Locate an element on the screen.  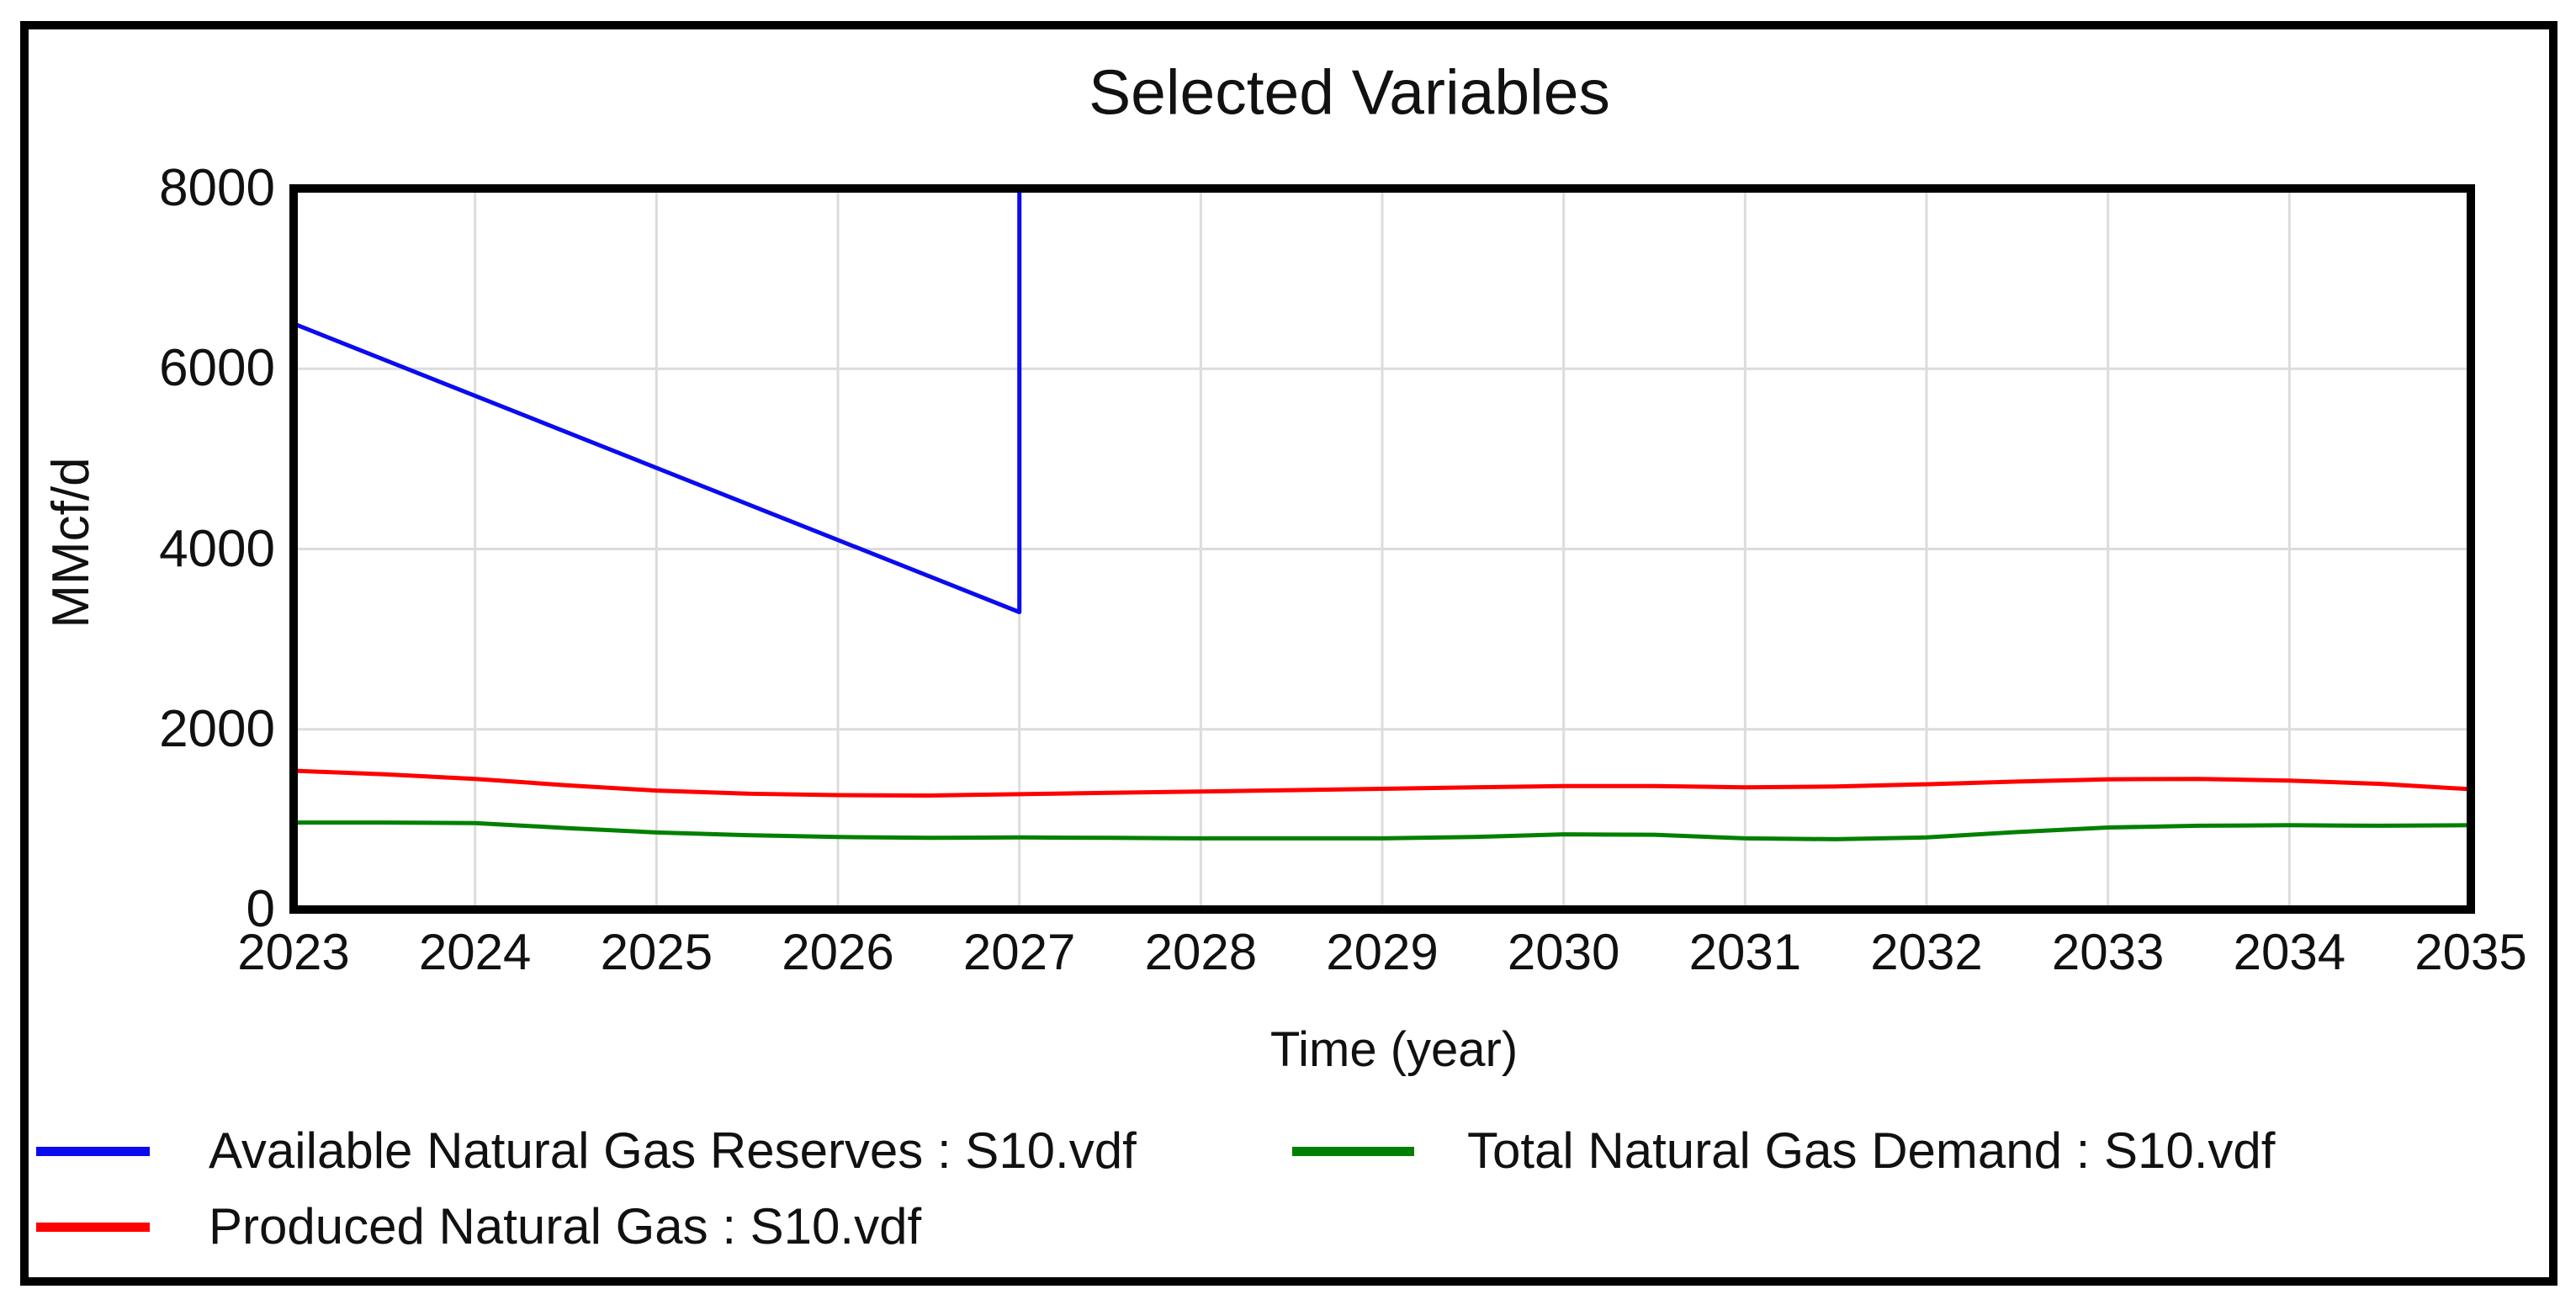
legend-item: Produced Natural Gas : S10.vdf is located at coordinates (478, 1227).